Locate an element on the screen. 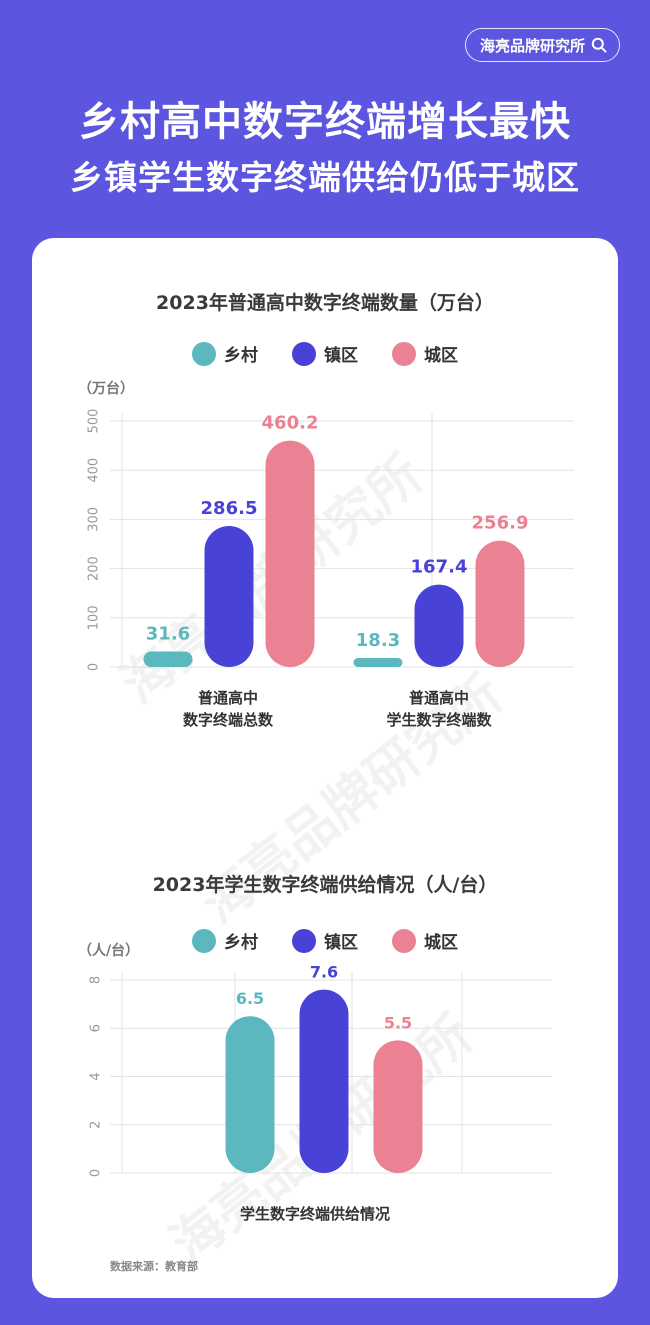 The height and width of the screenshot is (1325, 650). data-label: 286.5 is located at coordinates (229, 508).